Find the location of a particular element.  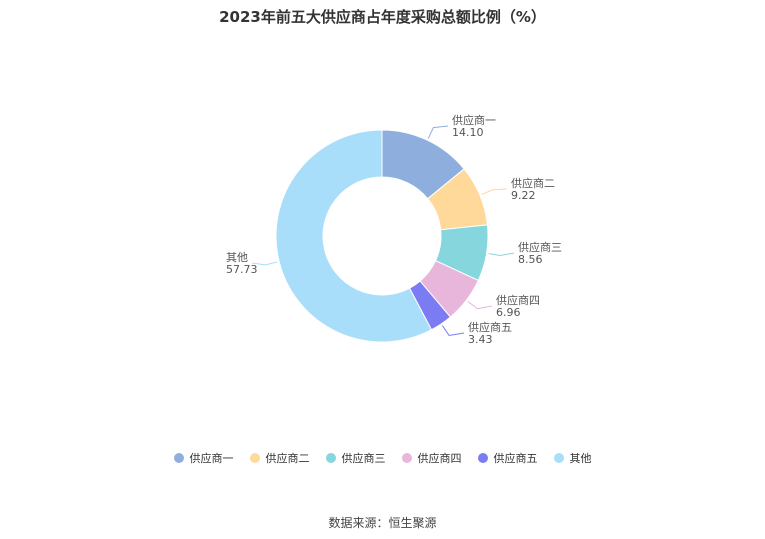

slice-group is located at coordinates (382, 236).